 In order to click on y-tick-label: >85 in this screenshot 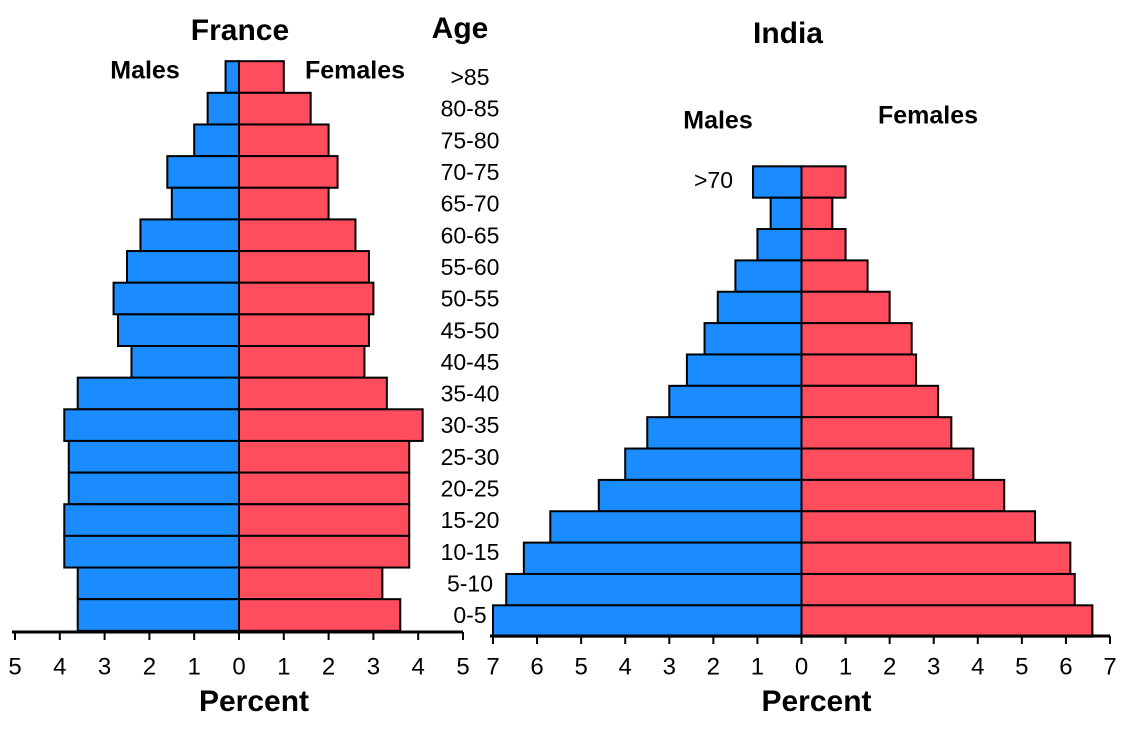, I will do `click(469, 77)`.